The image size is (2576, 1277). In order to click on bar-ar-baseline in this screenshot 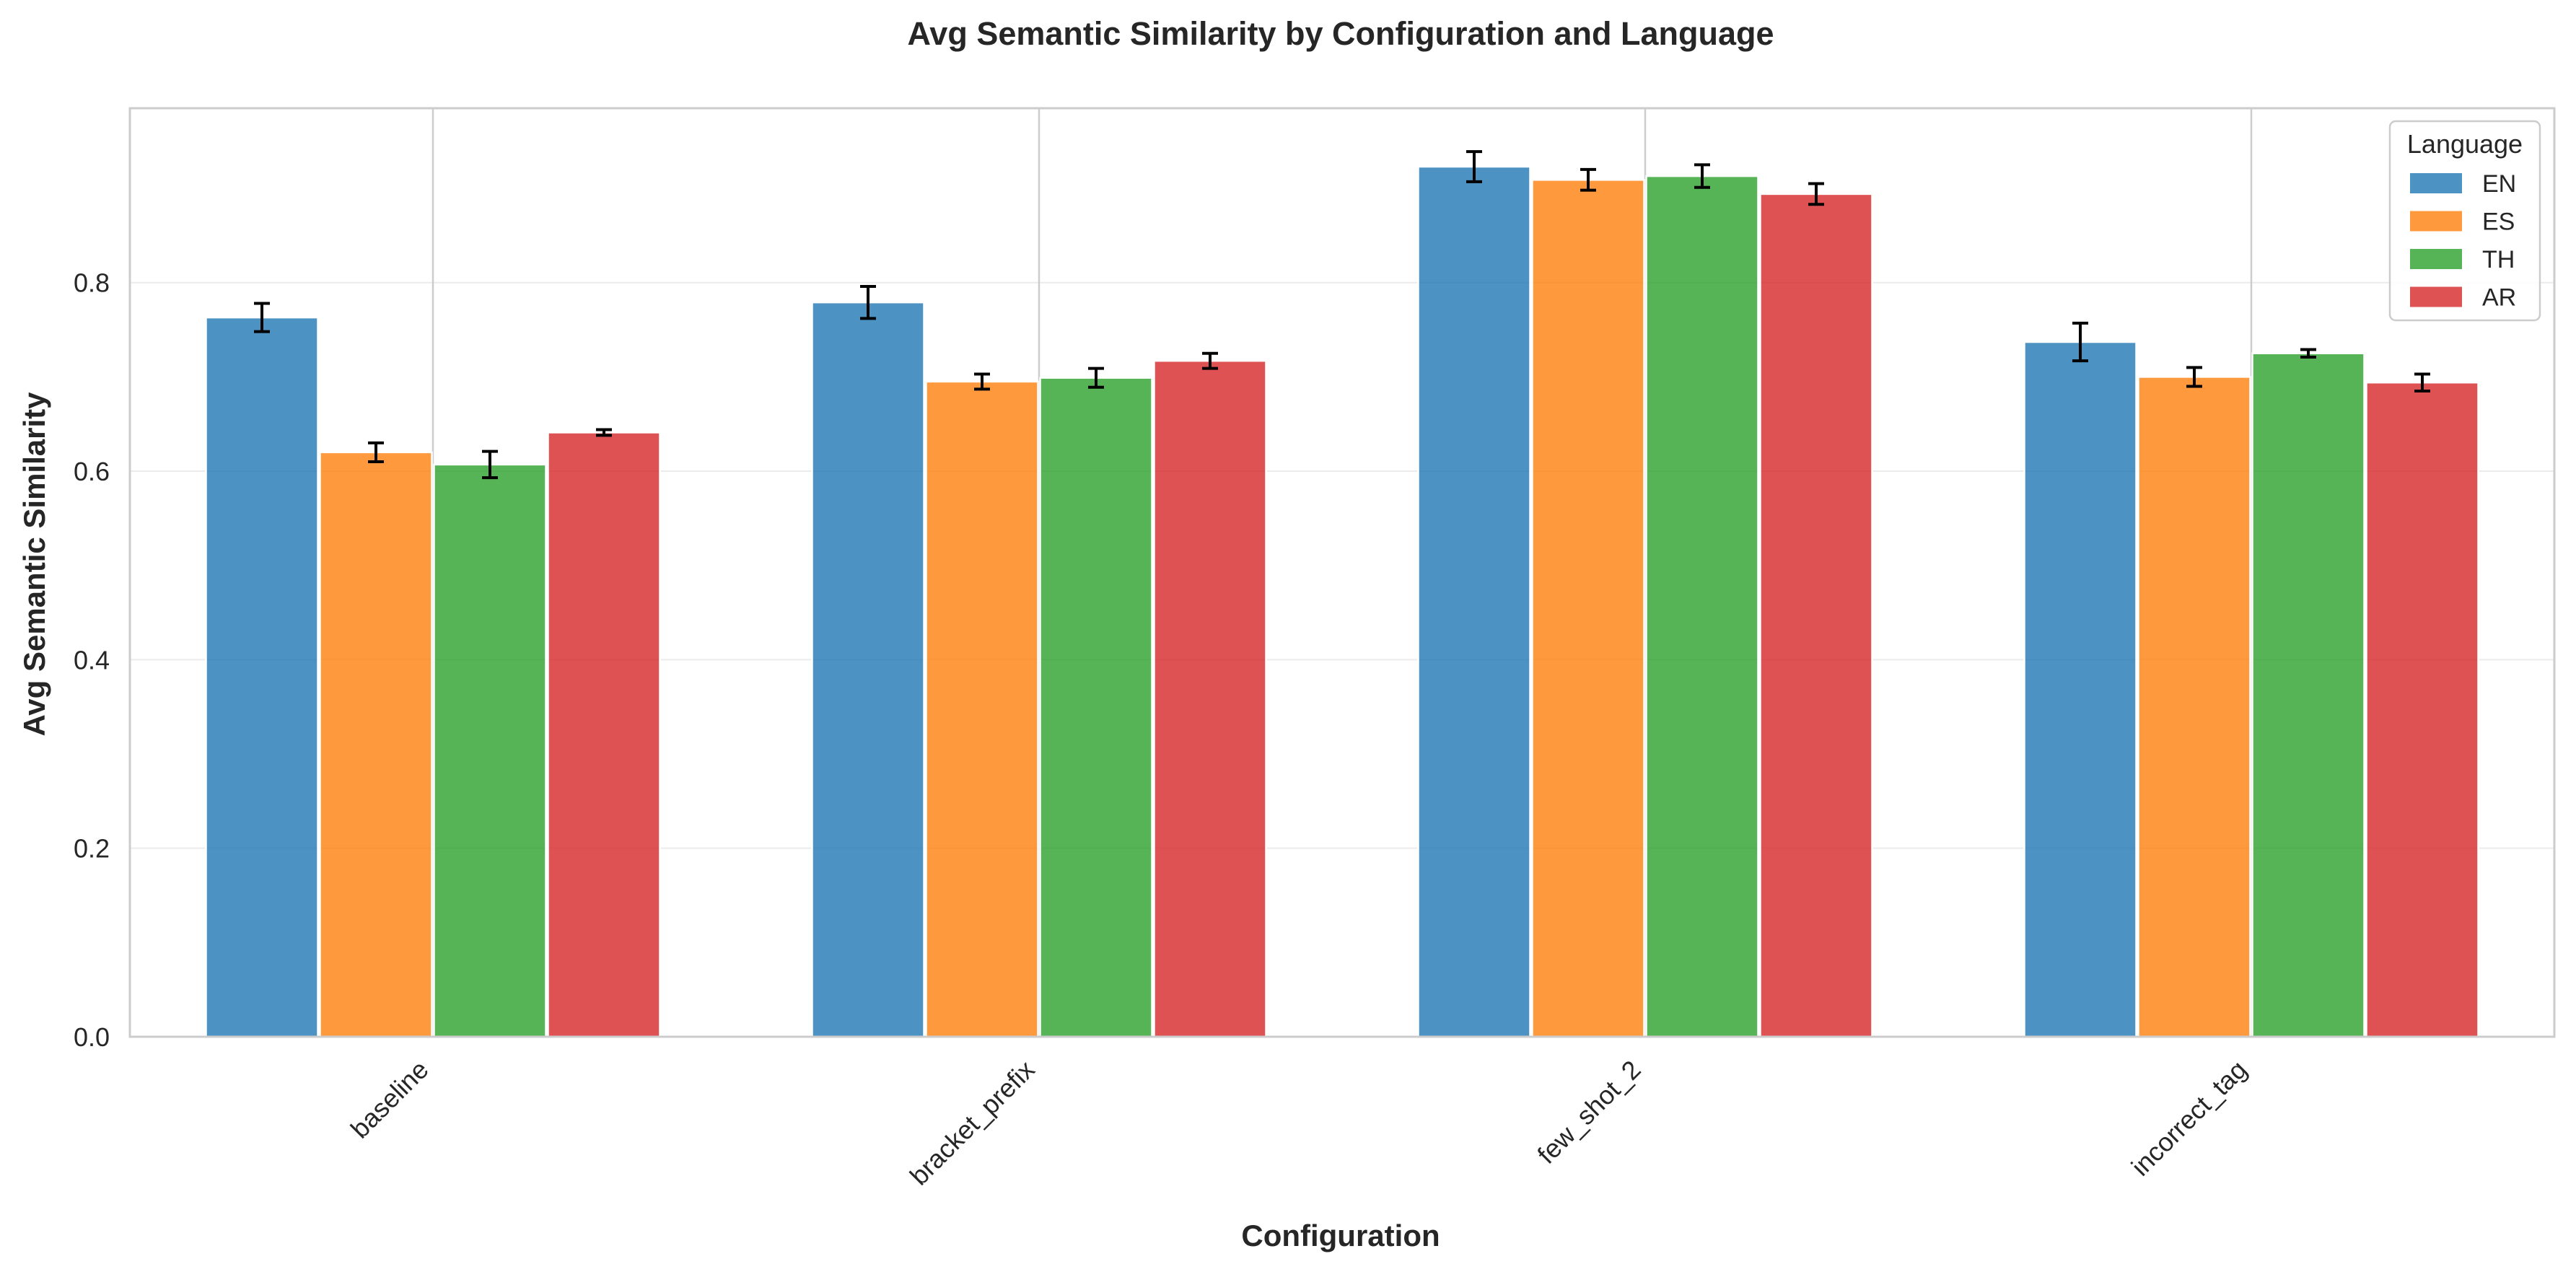, I will do `click(604, 734)`.